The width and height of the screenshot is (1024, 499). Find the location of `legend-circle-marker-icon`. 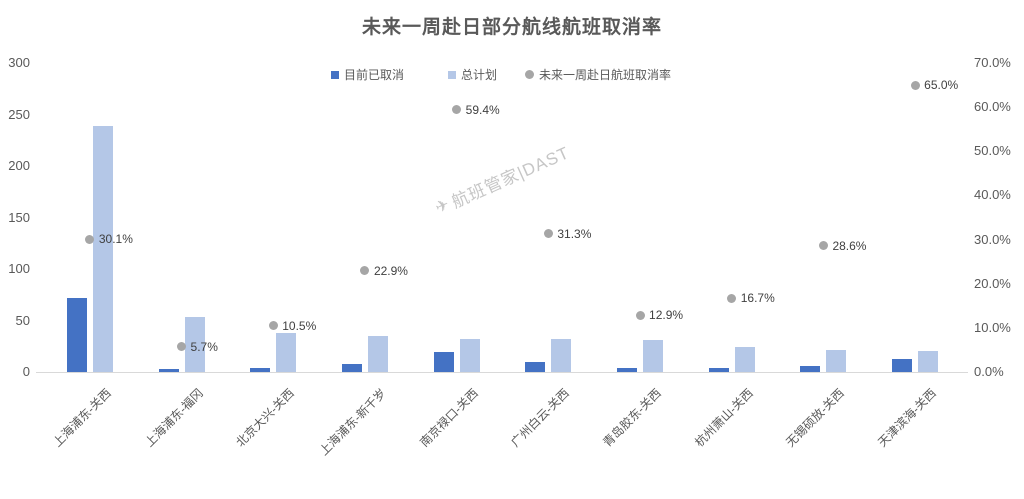

legend-circle-marker-icon is located at coordinates (530, 74).